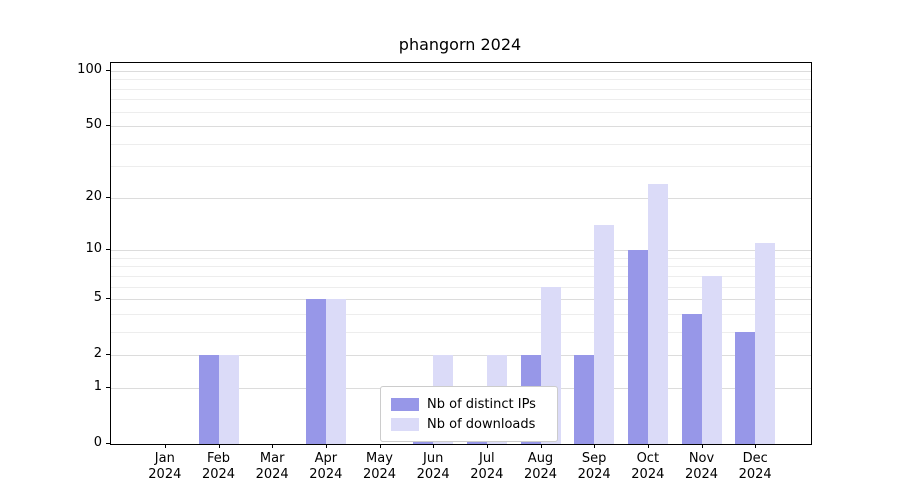  I want to click on y-tick-label: 100, so click(89, 69).